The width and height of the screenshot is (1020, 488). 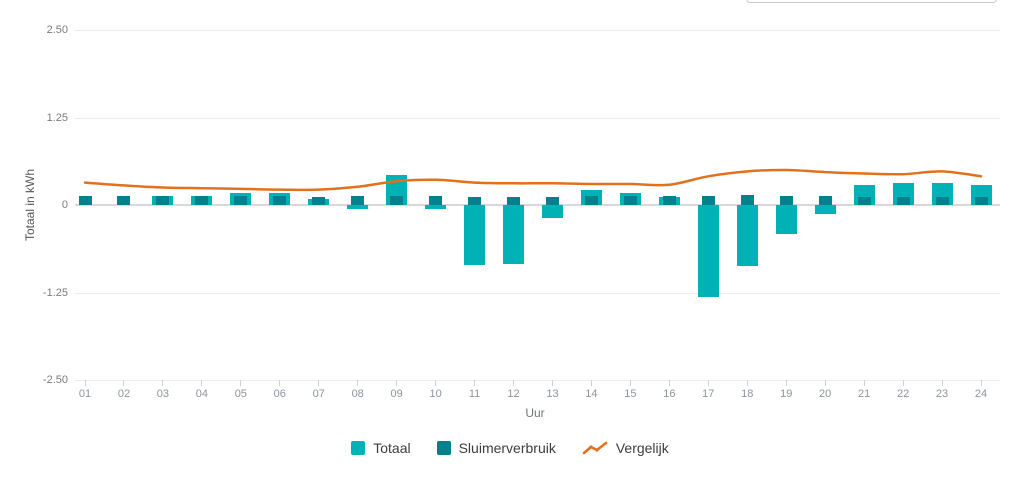 What do you see at coordinates (871, 1) in the screenshot?
I see `period-dropdown-cutoff` at bounding box center [871, 1].